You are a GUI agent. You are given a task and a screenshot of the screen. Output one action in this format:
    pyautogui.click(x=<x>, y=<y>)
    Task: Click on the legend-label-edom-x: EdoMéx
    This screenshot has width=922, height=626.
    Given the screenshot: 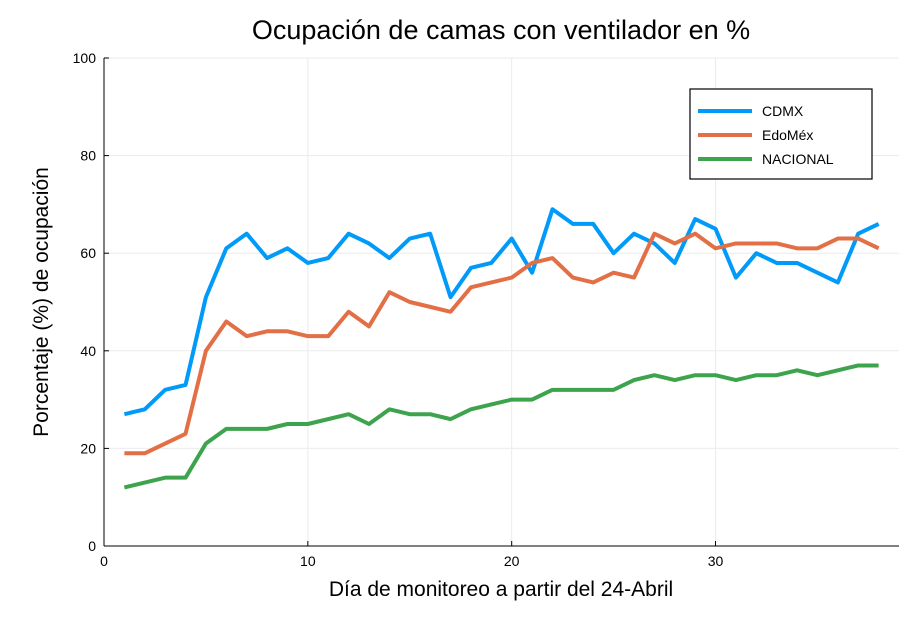 What is the action you would take?
    pyautogui.click(x=787, y=135)
    